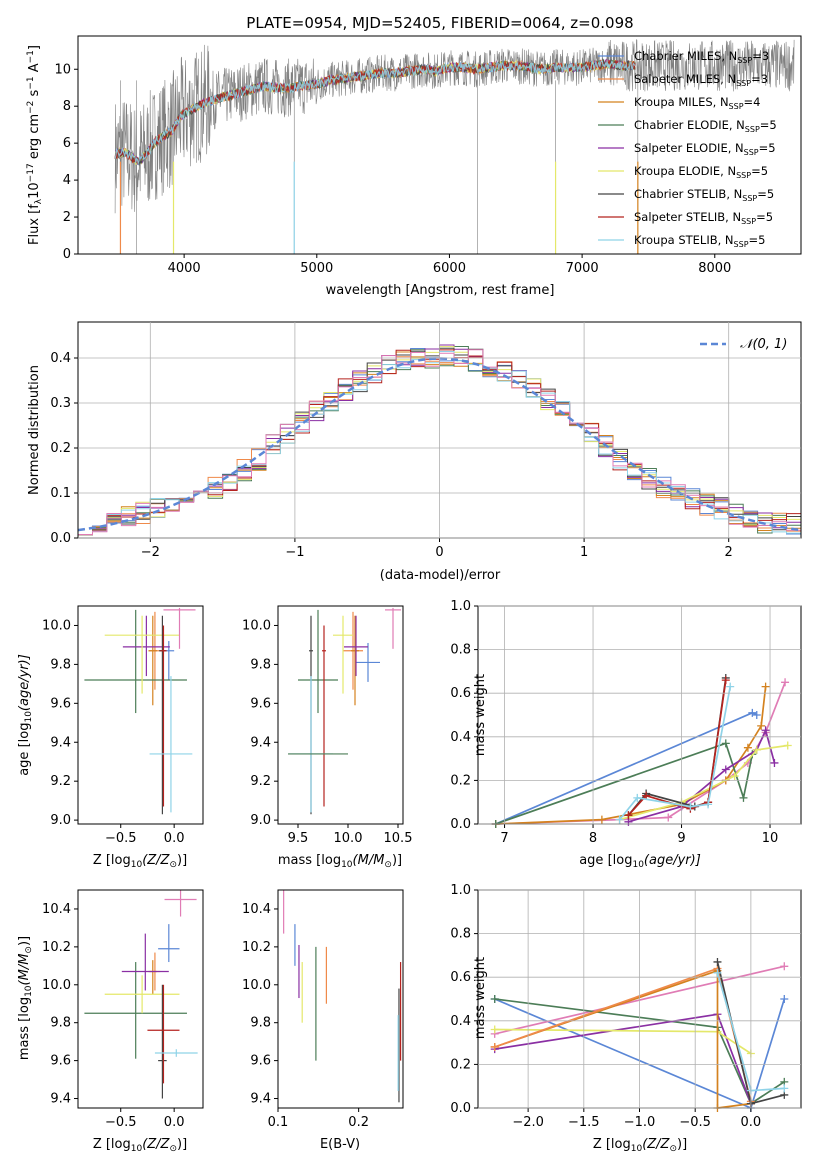 Image resolution: width=819 pixels, height=1170 pixels. What do you see at coordinates (260, 742) in the screenshot?
I see `age-mass-ytick-label: 9.4` at bounding box center [260, 742].